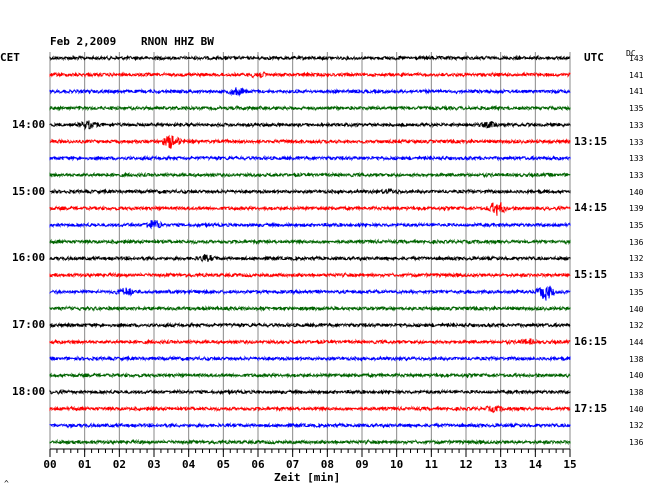 The height and width of the screenshot is (494, 650). Describe the element at coordinates (83, 41) in the screenshot. I see `date-label: Feb 2,2009` at that location.